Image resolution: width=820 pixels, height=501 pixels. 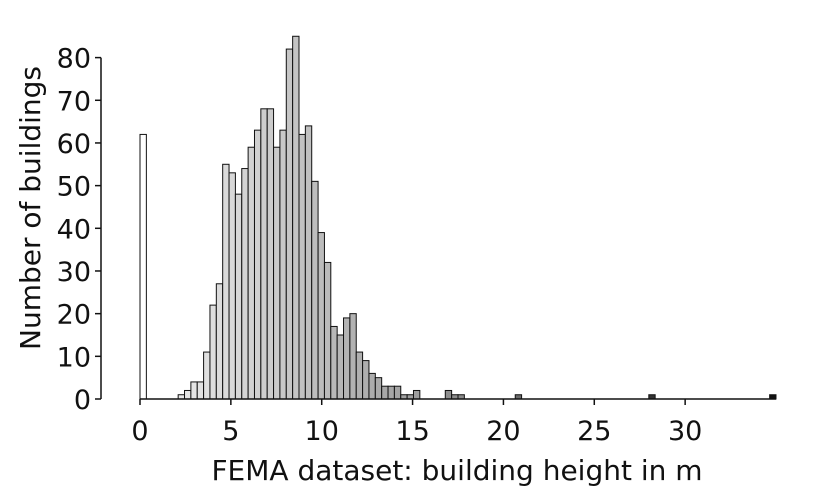 What do you see at coordinates (503, 431) in the screenshot?
I see `x-tick-label: 20` at bounding box center [503, 431].